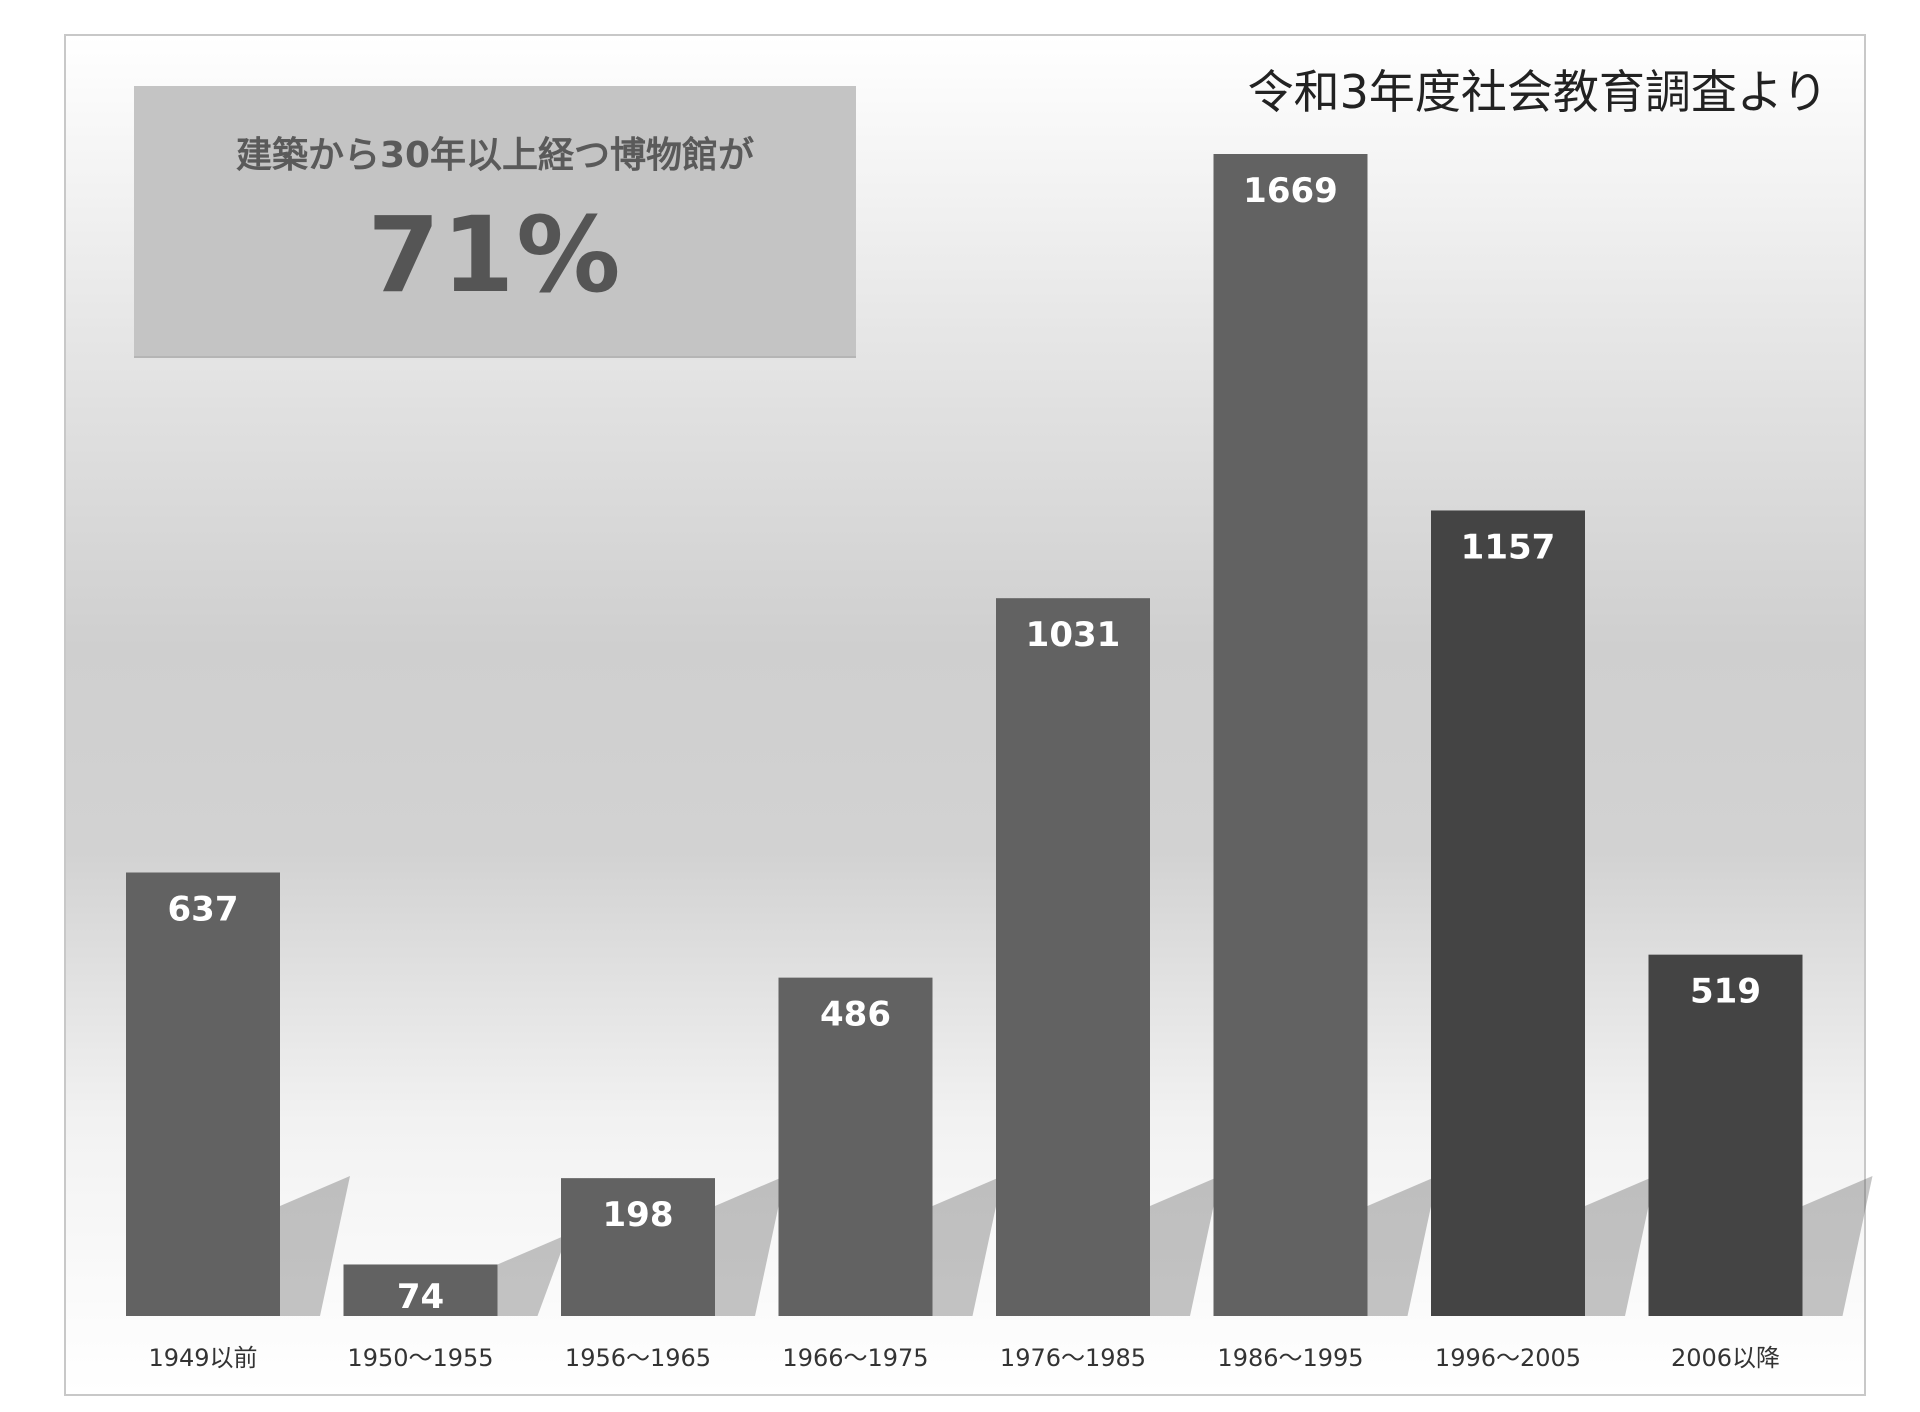 This screenshot has height=1412, width=1920. Describe the element at coordinates (1725, 992) in the screenshot. I see `bar-value-label: 519` at that location.